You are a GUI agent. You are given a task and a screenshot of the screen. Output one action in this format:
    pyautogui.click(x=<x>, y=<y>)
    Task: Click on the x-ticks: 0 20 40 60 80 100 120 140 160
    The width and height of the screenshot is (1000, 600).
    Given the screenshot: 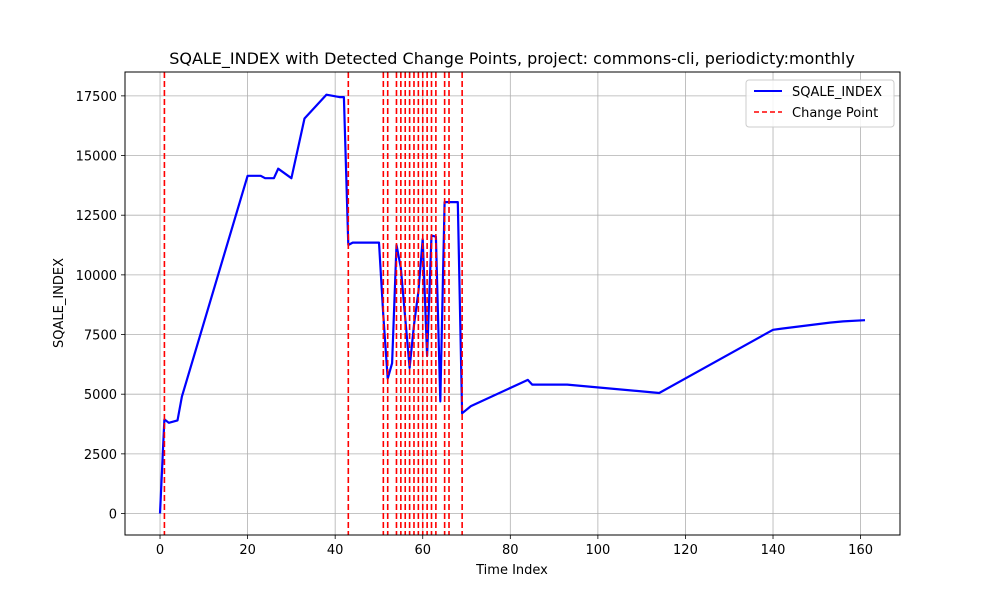 What is the action you would take?
    pyautogui.click(x=514, y=546)
    